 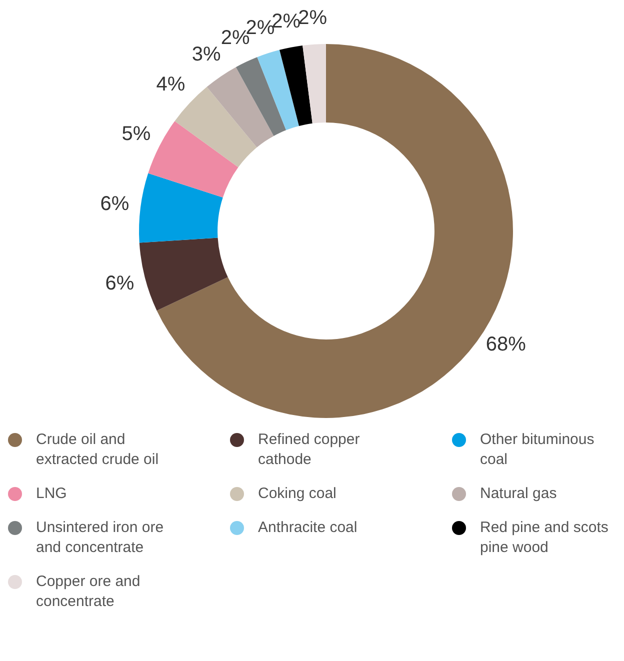 I want to click on data-label: 68%, so click(x=506, y=345).